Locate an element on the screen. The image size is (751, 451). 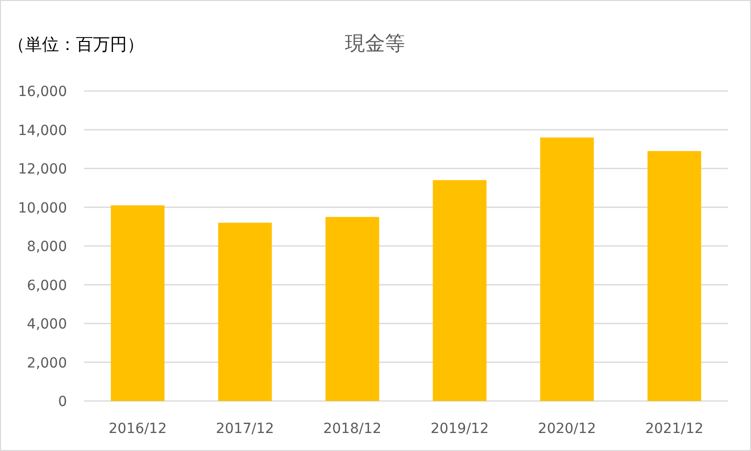
y-tick-label: 14,000 is located at coordinates (42, 130).